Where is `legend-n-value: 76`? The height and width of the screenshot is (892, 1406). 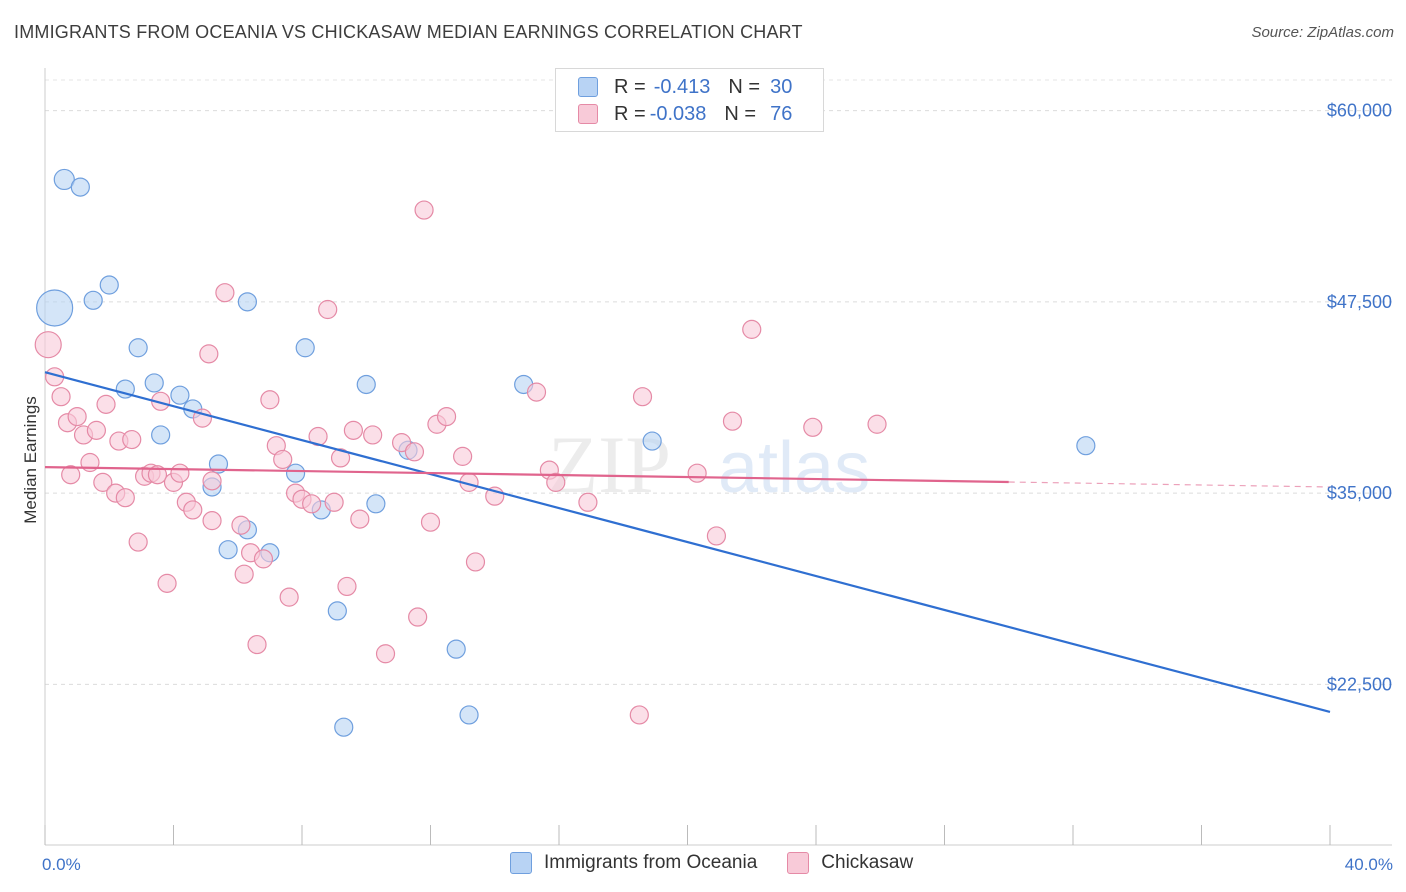 legend-n-value: 76 is located at coordinates (781, 113).